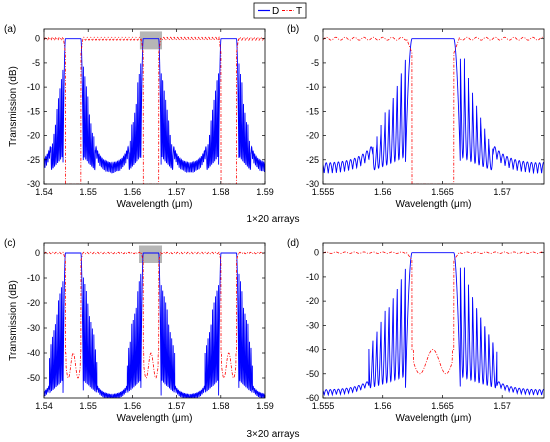 The image size is (550, 442). I want to click on y-tick-label: -60, so click(312, 398).